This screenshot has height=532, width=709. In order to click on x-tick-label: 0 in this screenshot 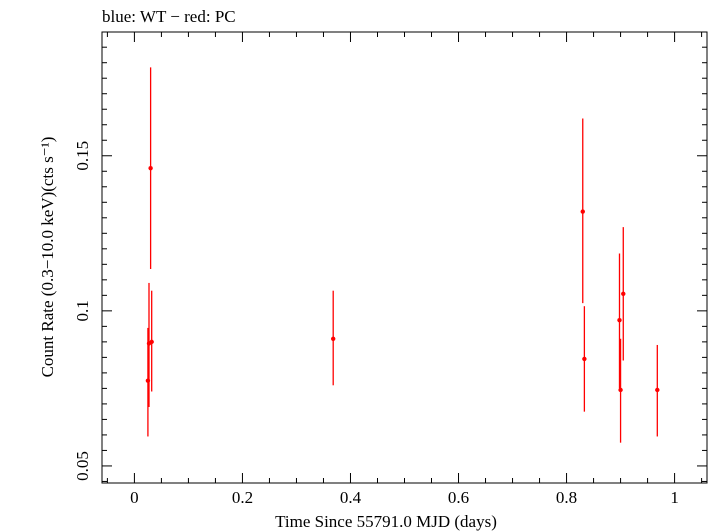, I will do `click(134, 497)`.